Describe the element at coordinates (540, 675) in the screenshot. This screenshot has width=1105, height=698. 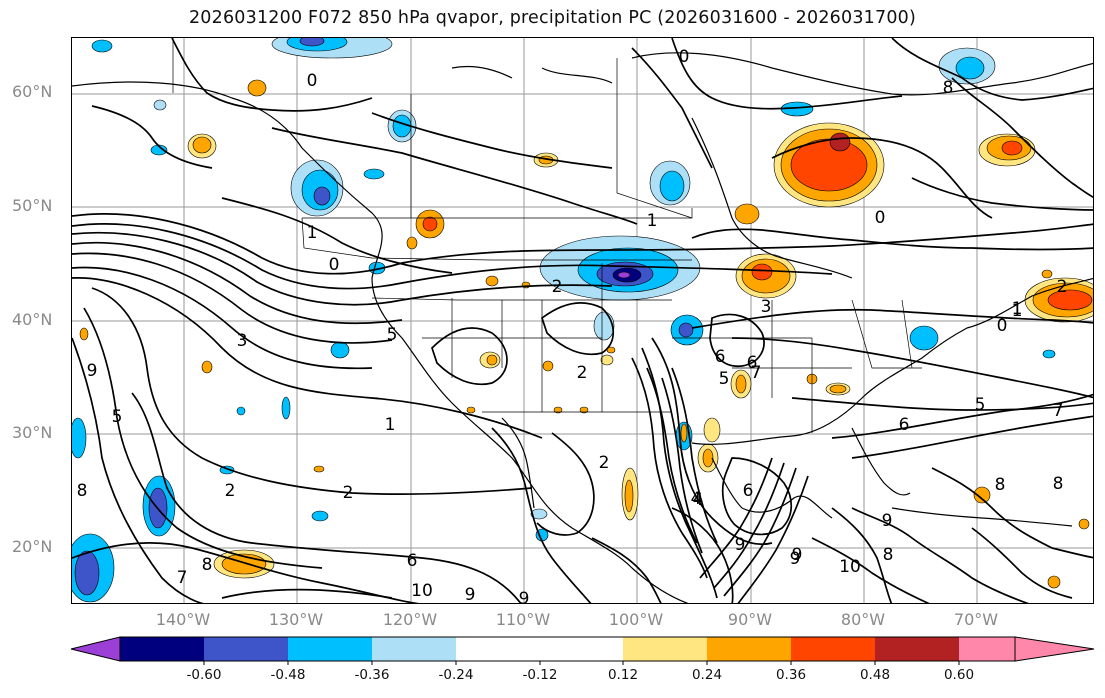
I see `colorbar-tick-label: -0.12` at that location.